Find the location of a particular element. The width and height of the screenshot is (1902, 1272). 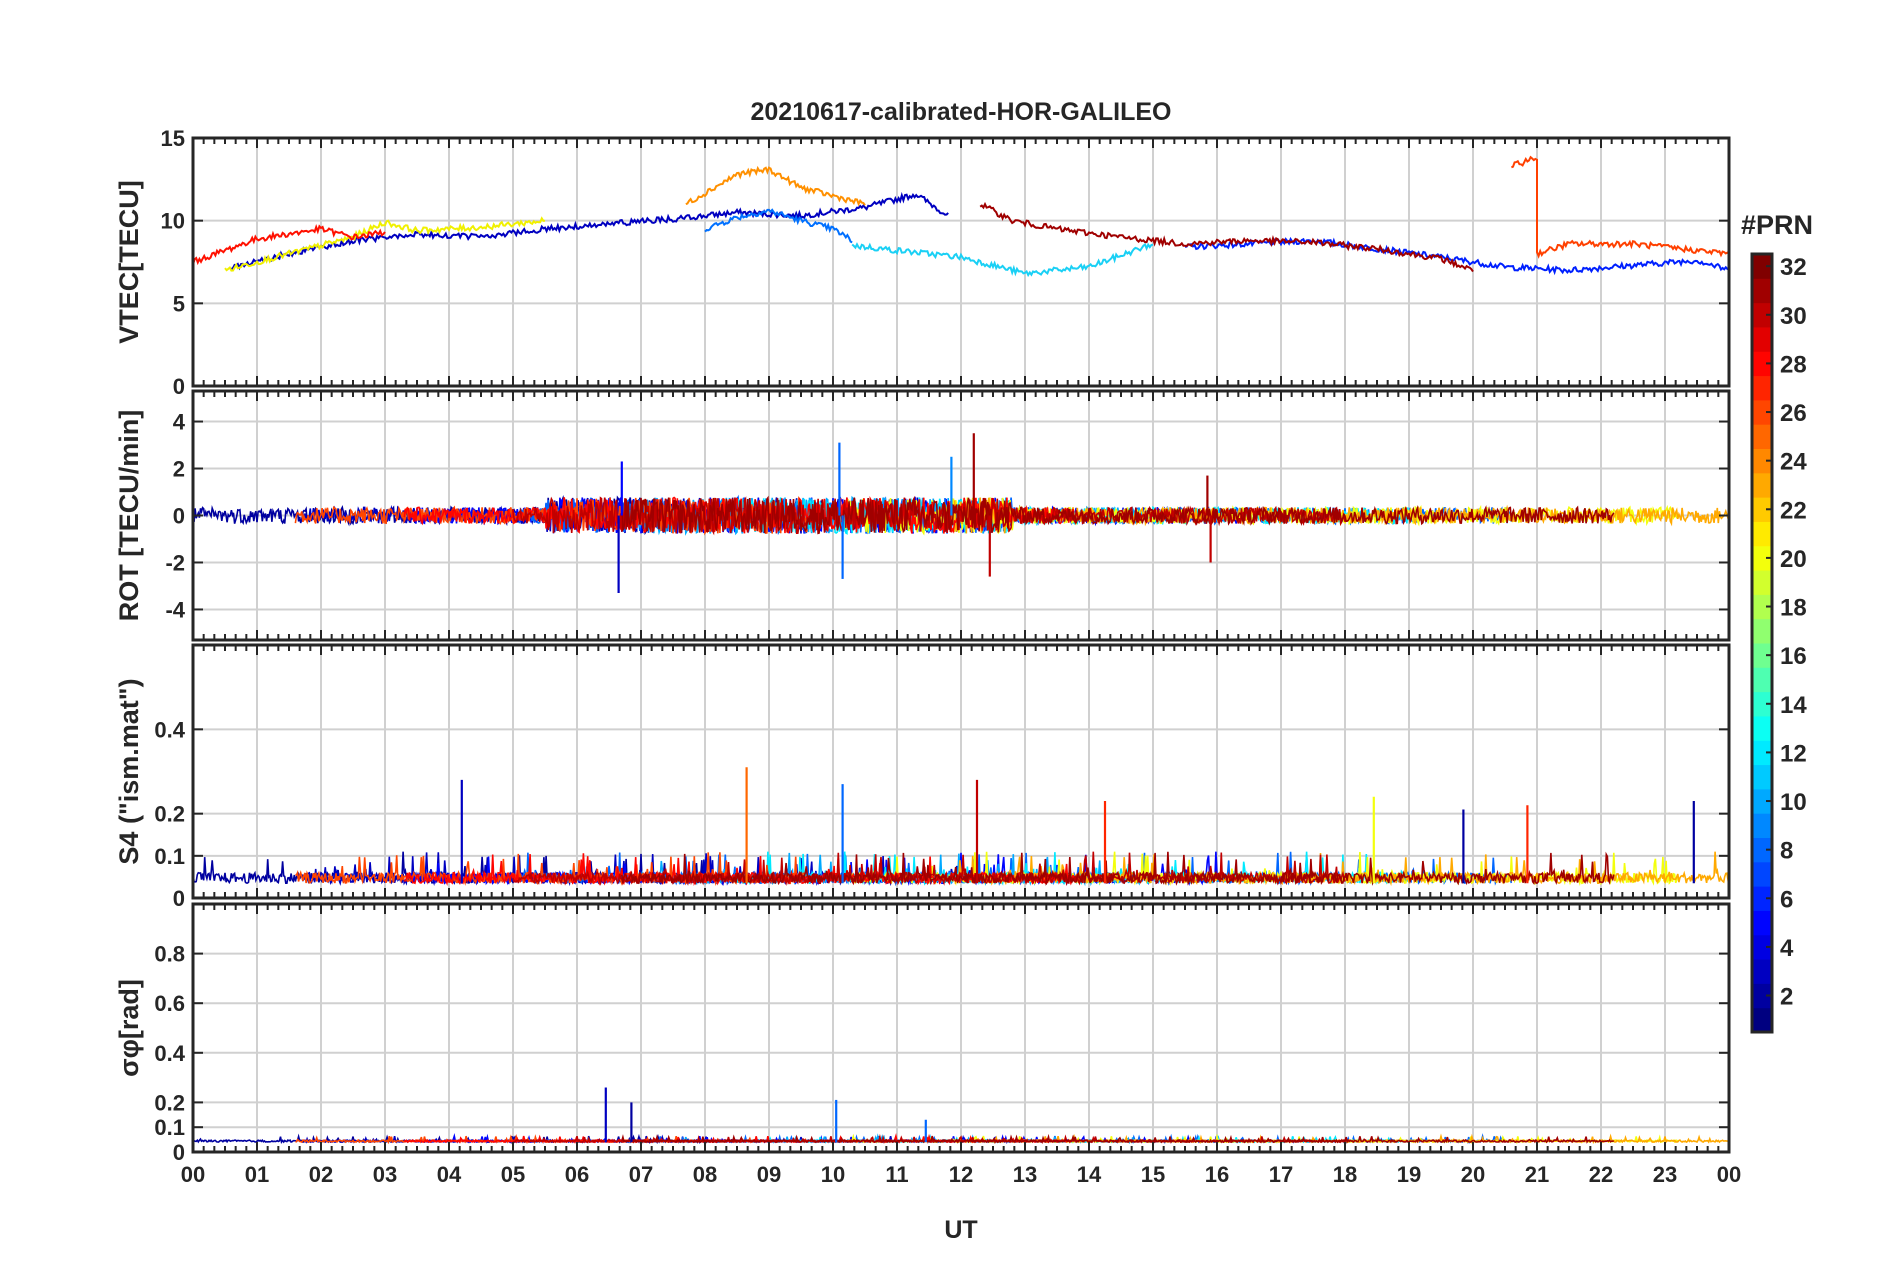

x-tick-label: 18 is located at coordinates (1345, 1174).